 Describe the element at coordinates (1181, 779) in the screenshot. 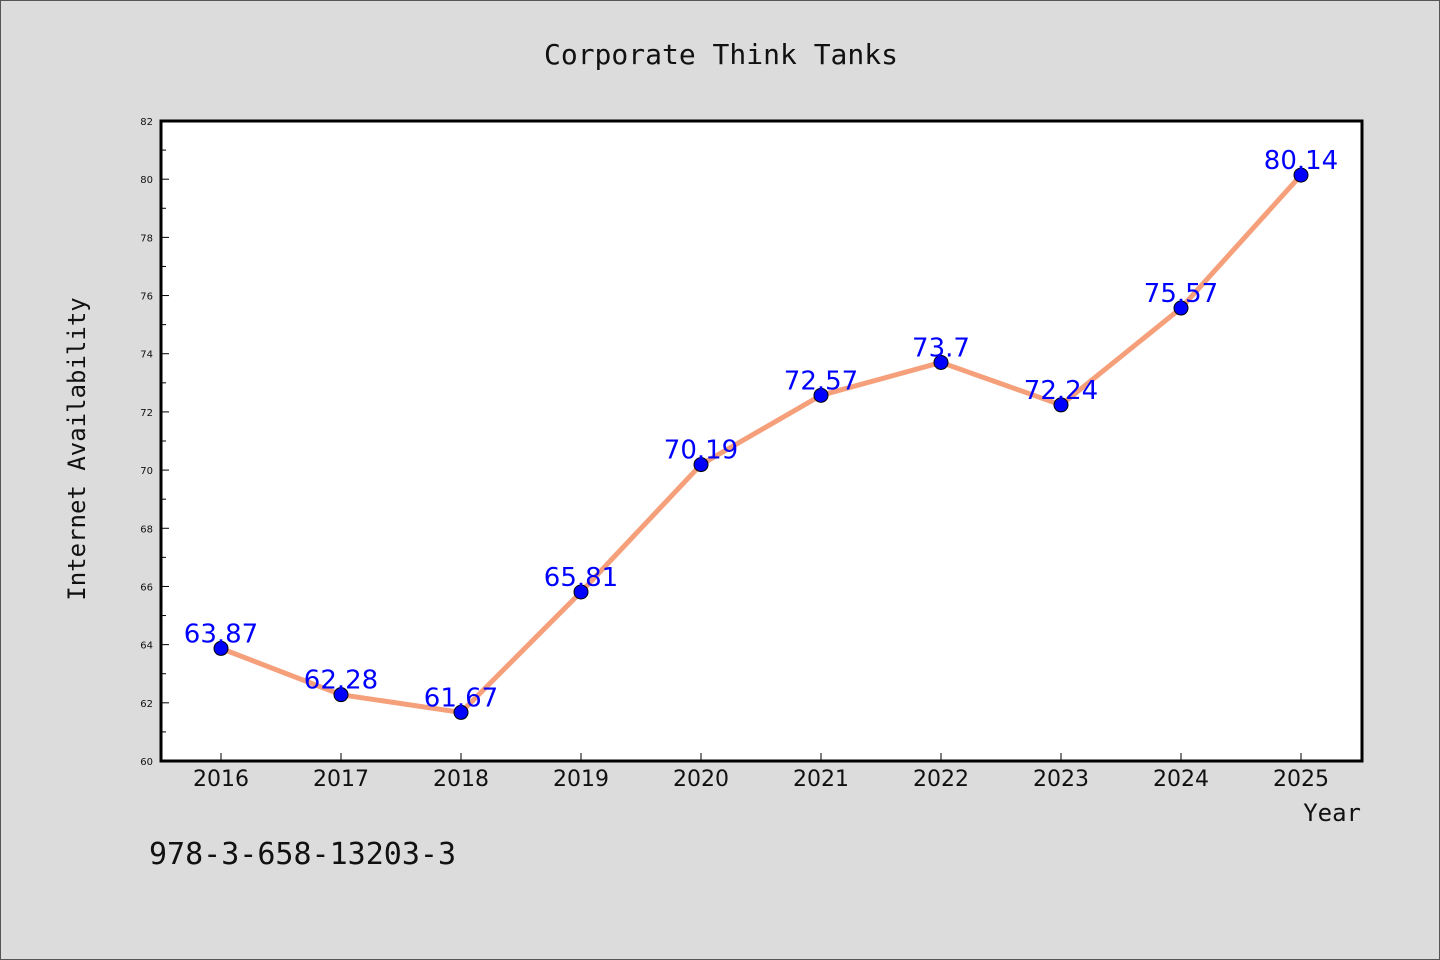

I see `x-tick-label: 2024` at that location.